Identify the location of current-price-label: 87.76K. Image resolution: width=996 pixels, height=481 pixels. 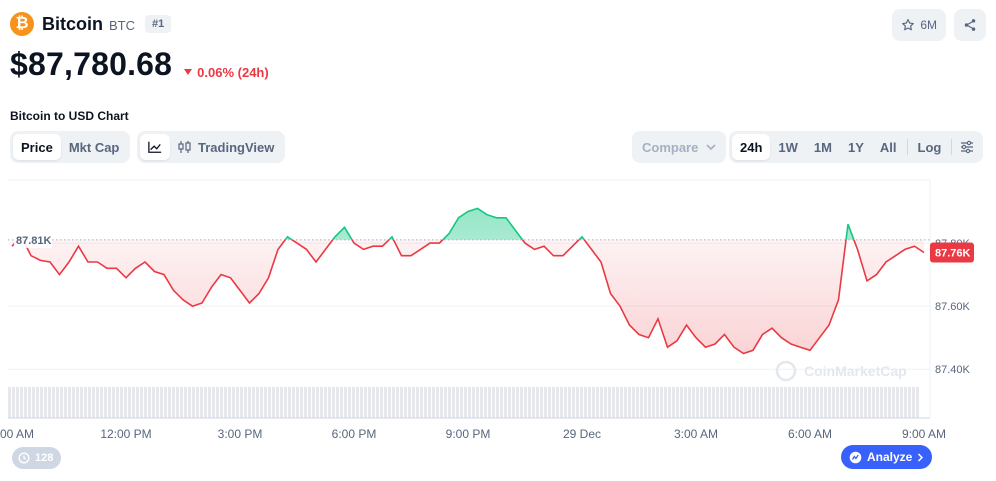
(953, 254).